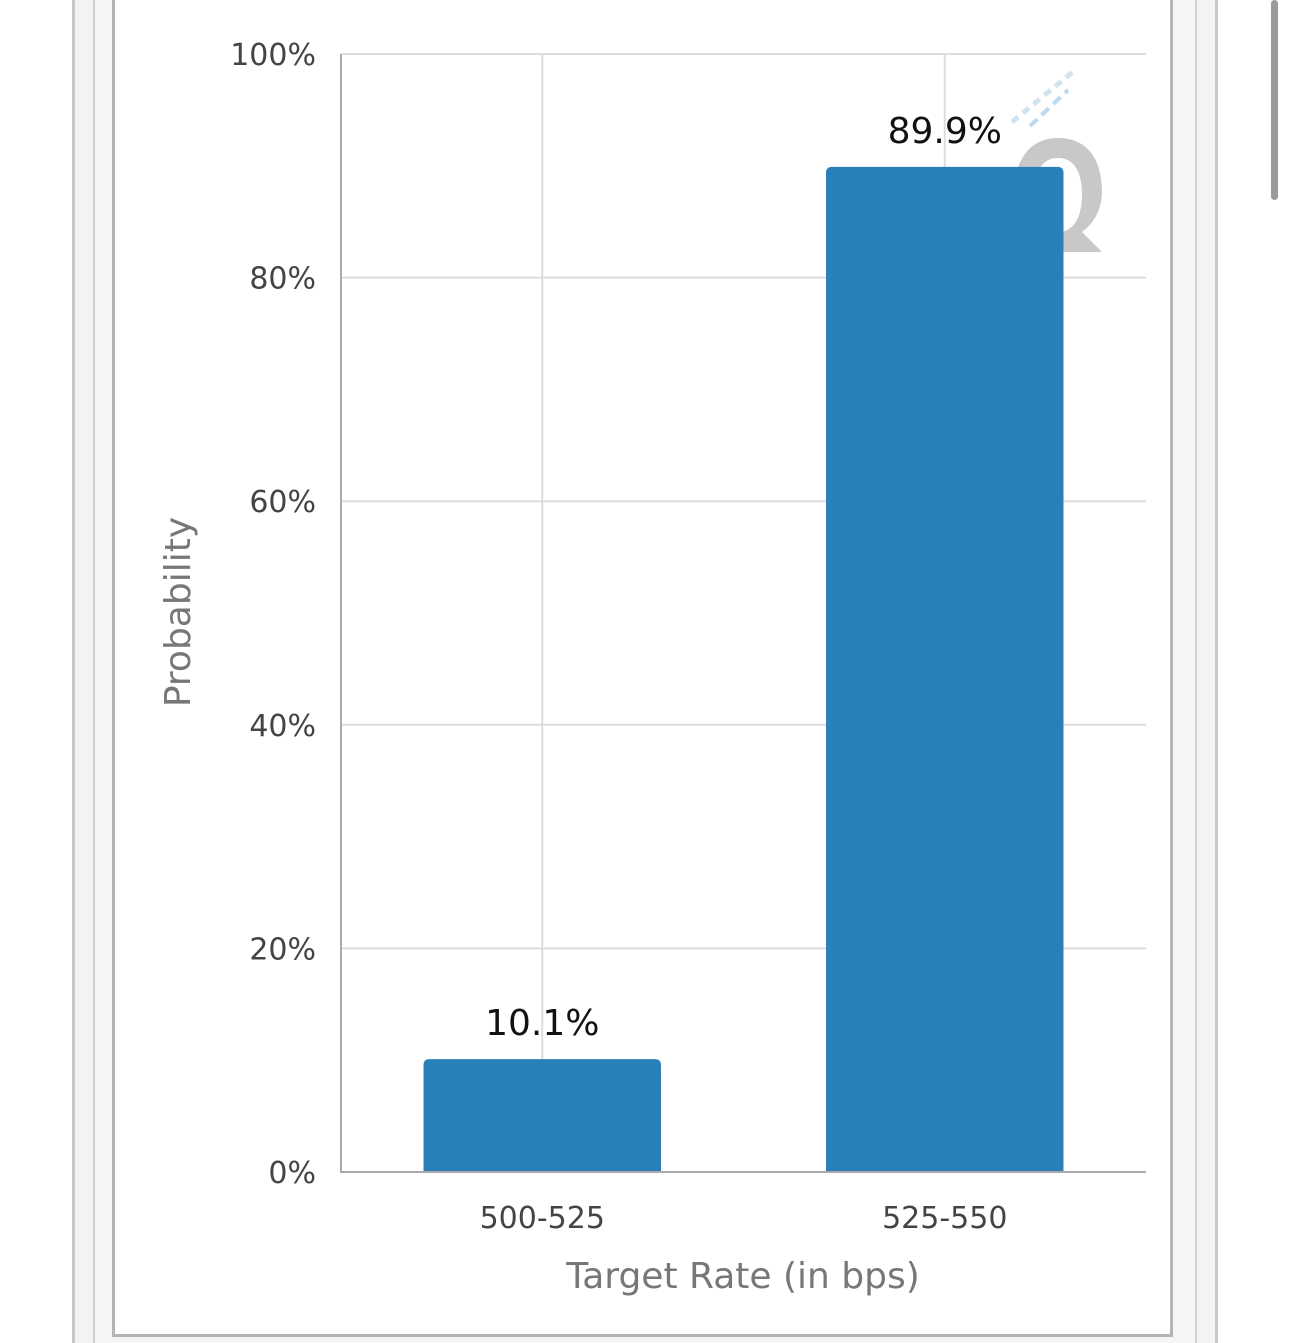 This screenshot has height=1343, width=1290. Describe the element at coordinates (744, 1218) in the screenshot. I see `x-tick-labels: 500-525 525-550` at that location.